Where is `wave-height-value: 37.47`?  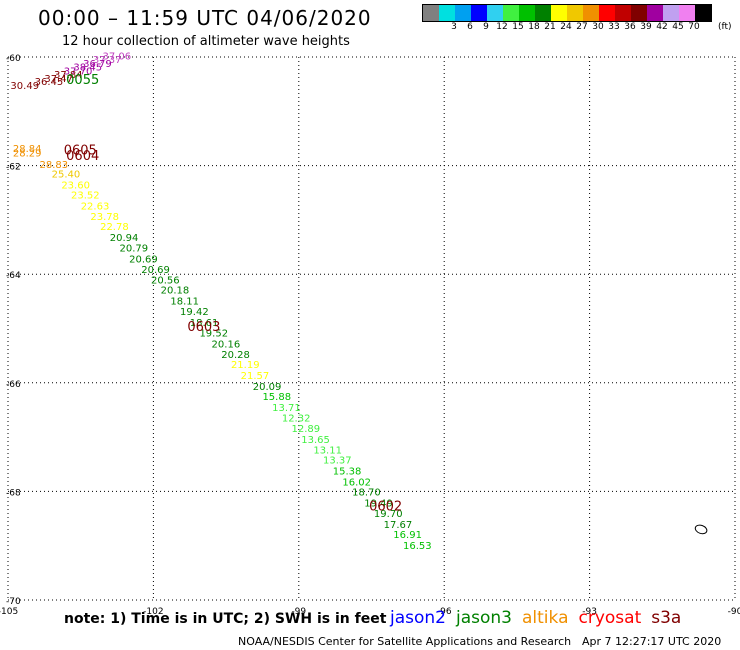
wave-height-value: 37.47 is located at coordinates (58, 79).